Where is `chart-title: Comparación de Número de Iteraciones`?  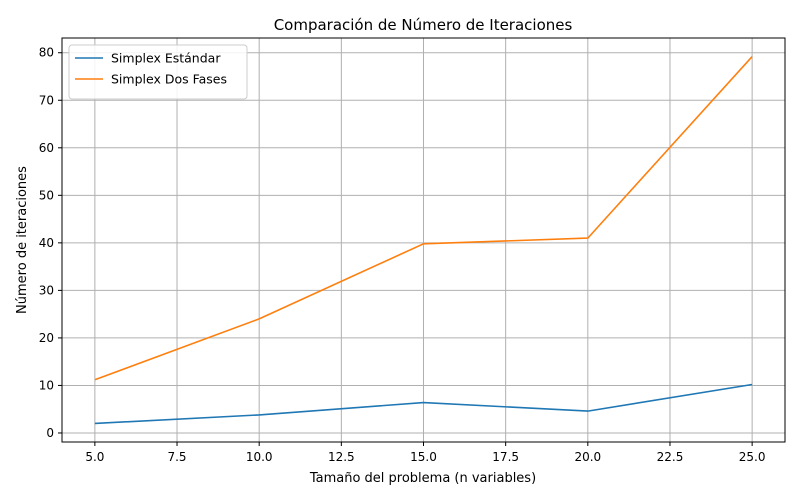
chart-title: Comparación de Número de Iteraciones is located at coordinates (423, 25).